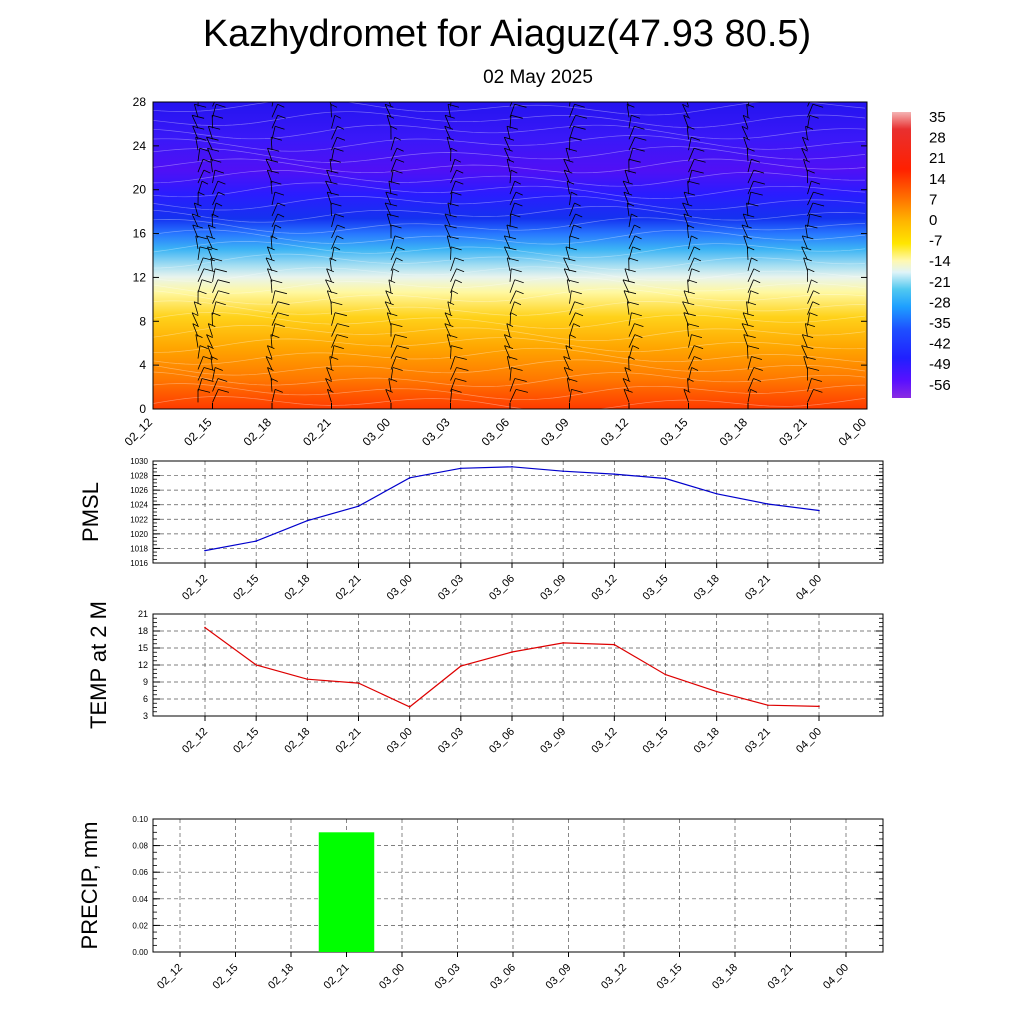 Image resolution: width=1024 pixels, height=1024 pixels. What do you see at coordinates (198, 432) in the screenshot?
I see `x-tick-label: 02_15` at bounding box center [198, 432].